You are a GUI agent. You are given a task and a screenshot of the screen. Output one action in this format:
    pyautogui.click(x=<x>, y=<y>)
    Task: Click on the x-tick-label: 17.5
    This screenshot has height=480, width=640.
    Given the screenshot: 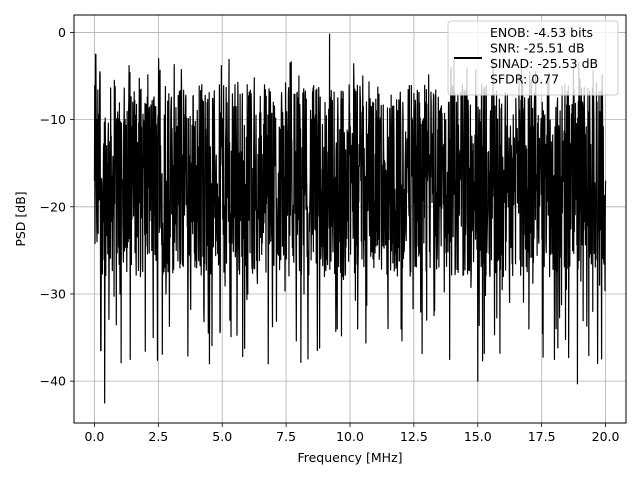 What is the action you would take?
    pyautogui.click(x=542, y=436)
    